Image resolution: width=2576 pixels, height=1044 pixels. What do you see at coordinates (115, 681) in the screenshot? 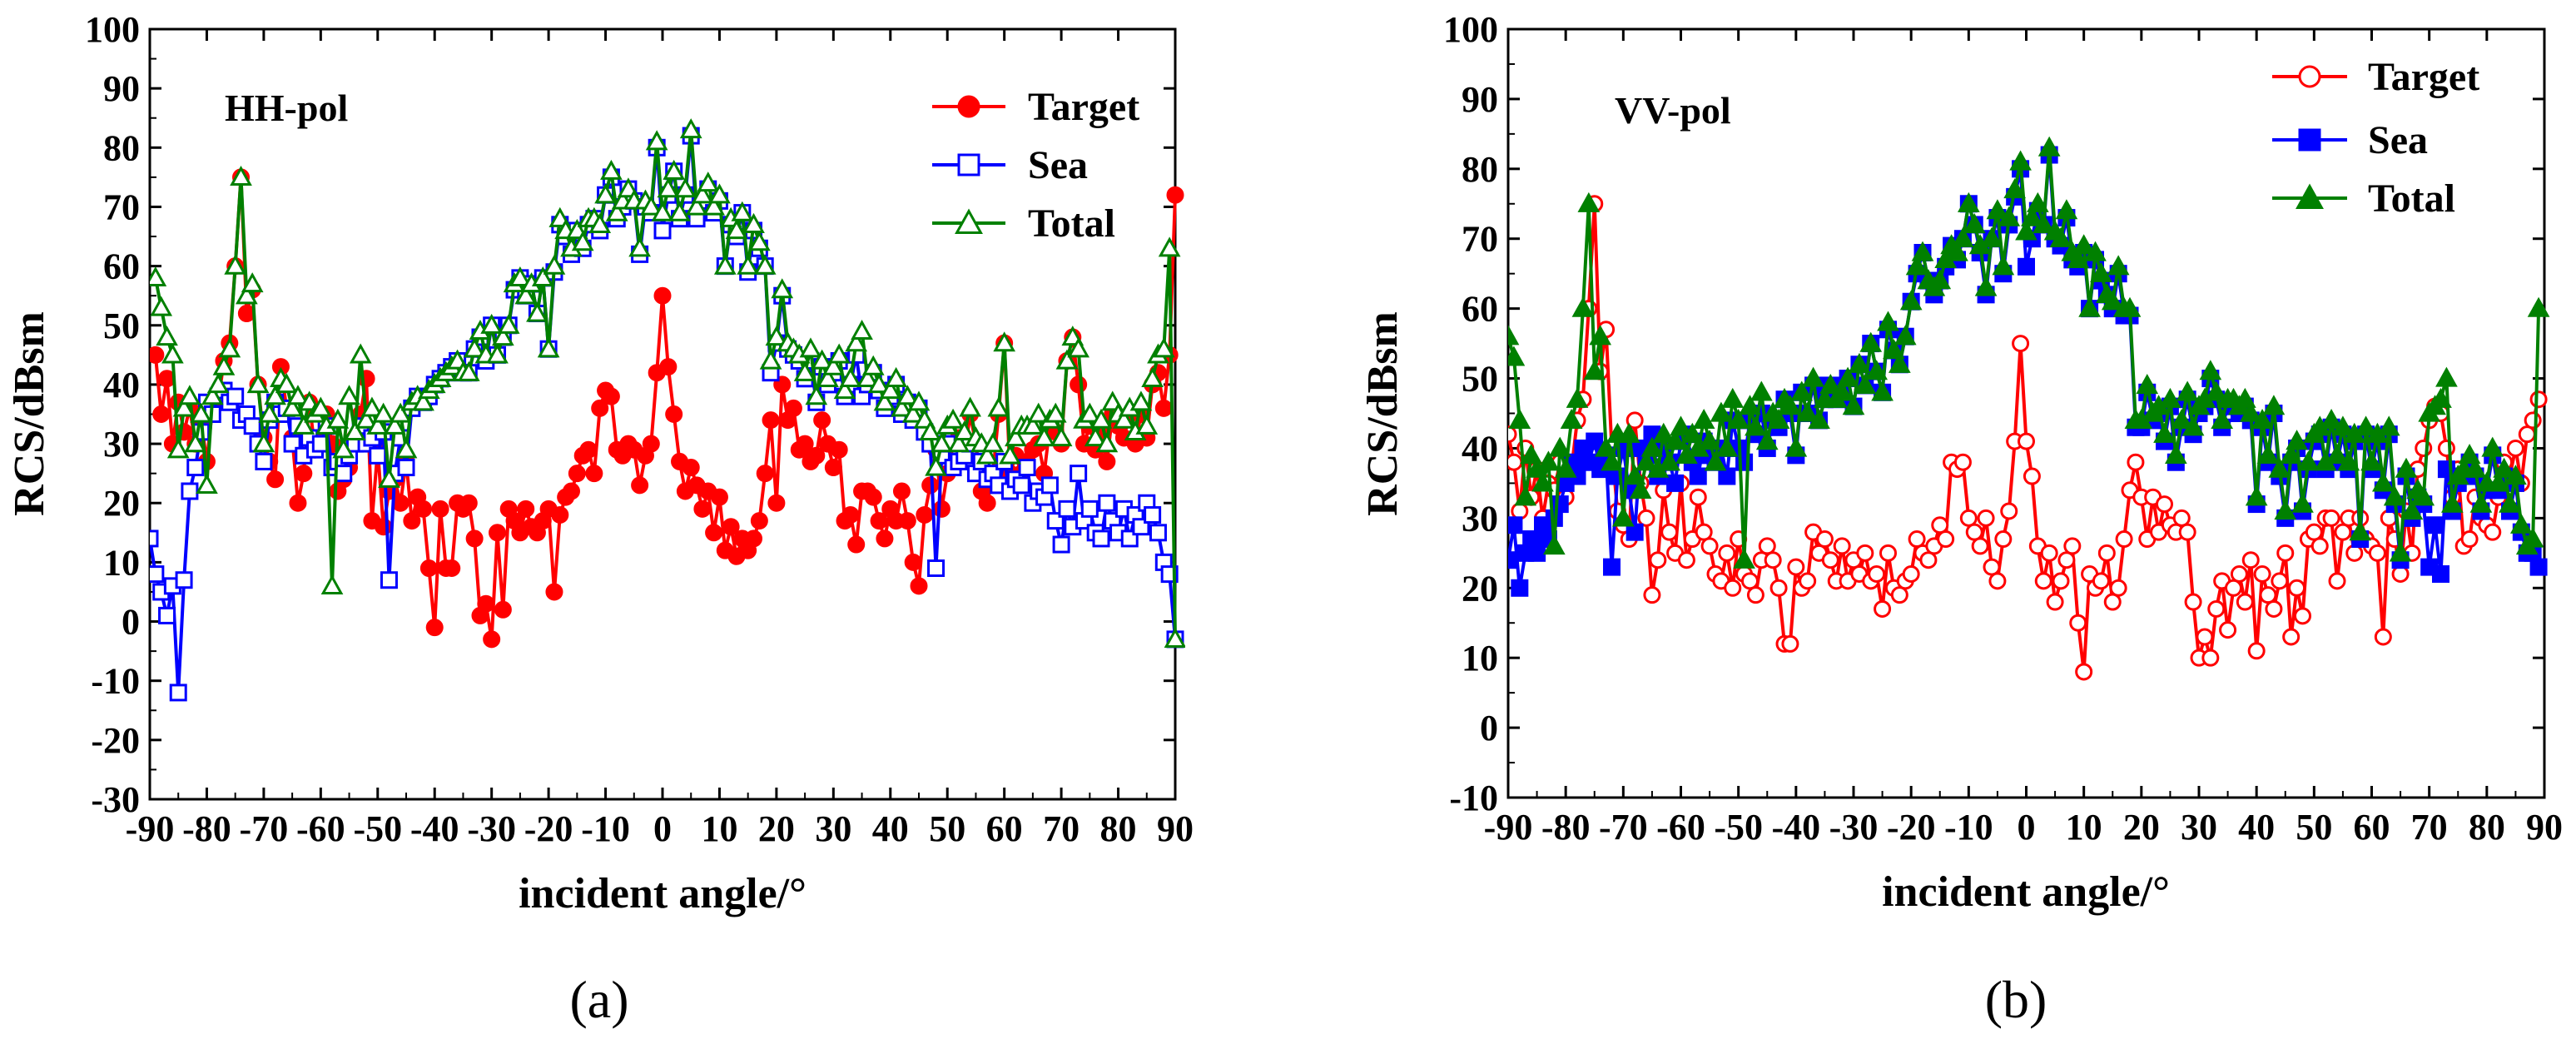
I see `y-tick-label: -10` at bounding box center [115, 681].